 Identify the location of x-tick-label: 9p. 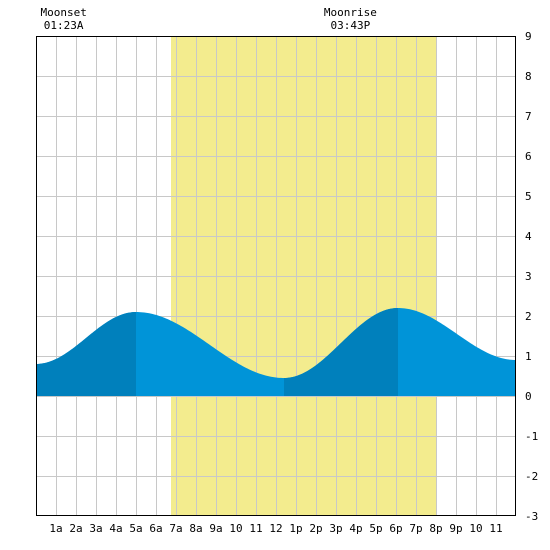
(455, 528).